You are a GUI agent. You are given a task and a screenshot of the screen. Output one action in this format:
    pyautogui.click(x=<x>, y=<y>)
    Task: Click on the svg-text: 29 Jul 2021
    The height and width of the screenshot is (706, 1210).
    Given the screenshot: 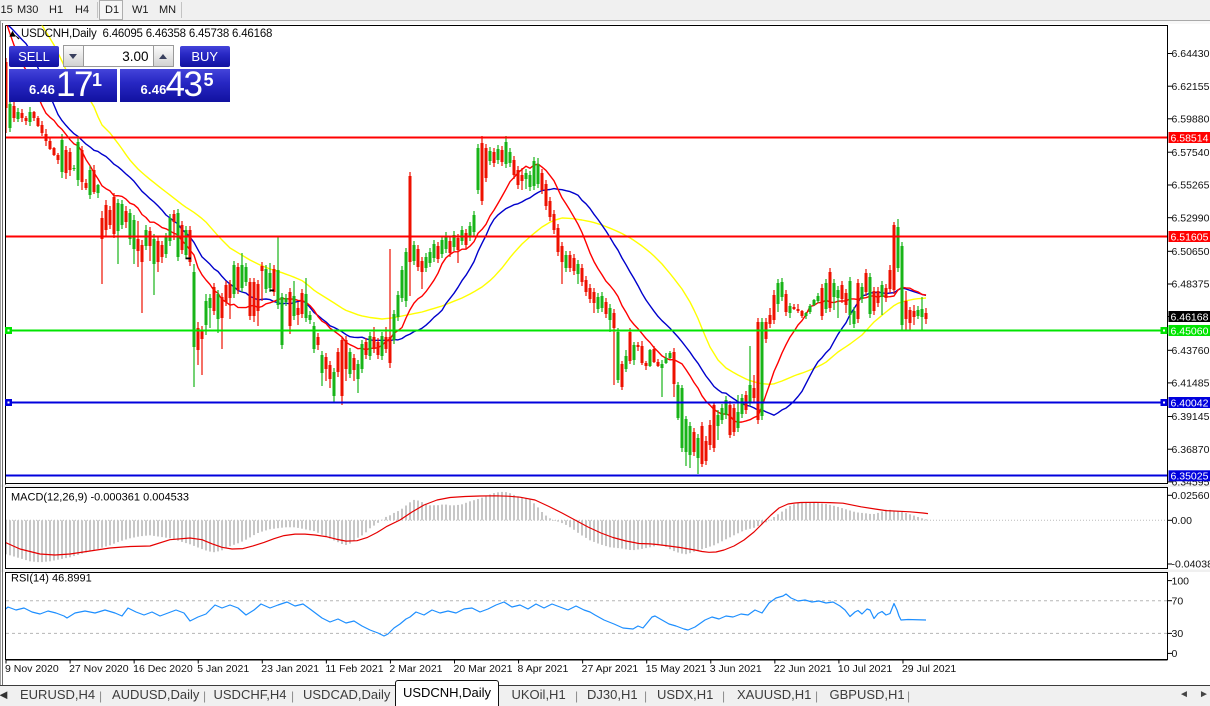 What is the action you would take?
    pyautogui.click(x=929, y=669)
    